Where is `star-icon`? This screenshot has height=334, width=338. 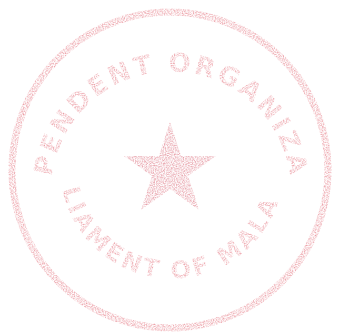 star-icon is located at coordinates (170, 166).